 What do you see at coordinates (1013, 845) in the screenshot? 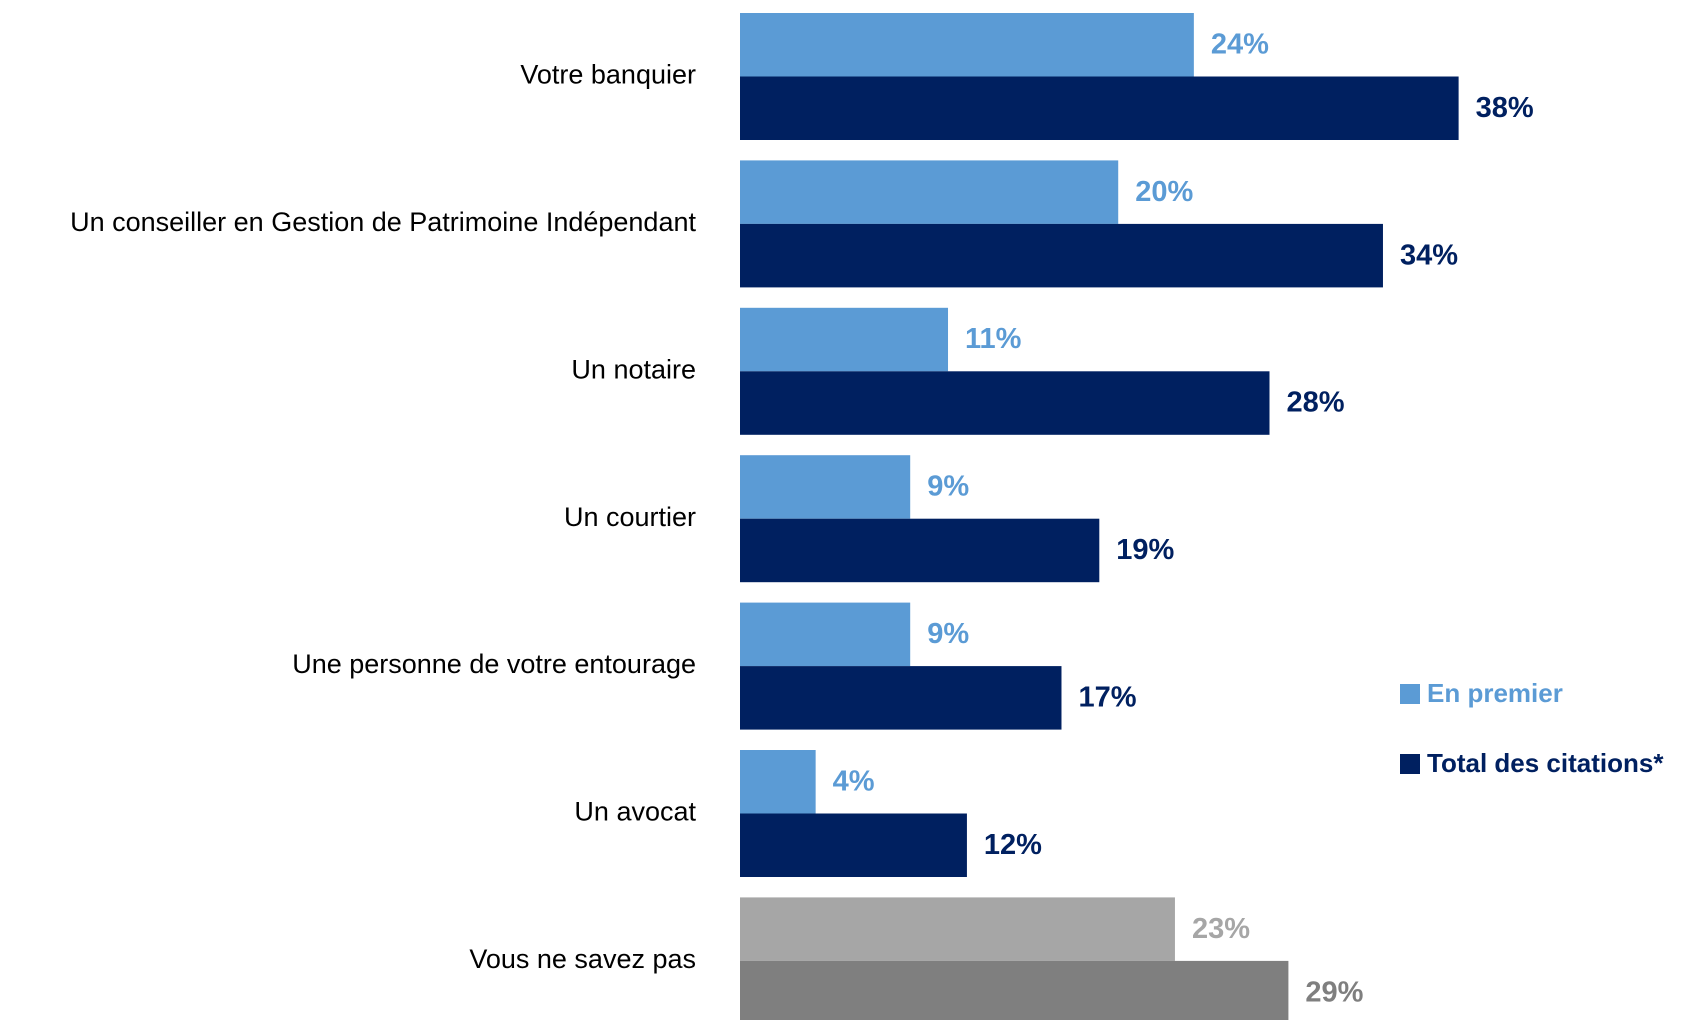
I see `value-label: 12%` at bounding box center [1013, 845].